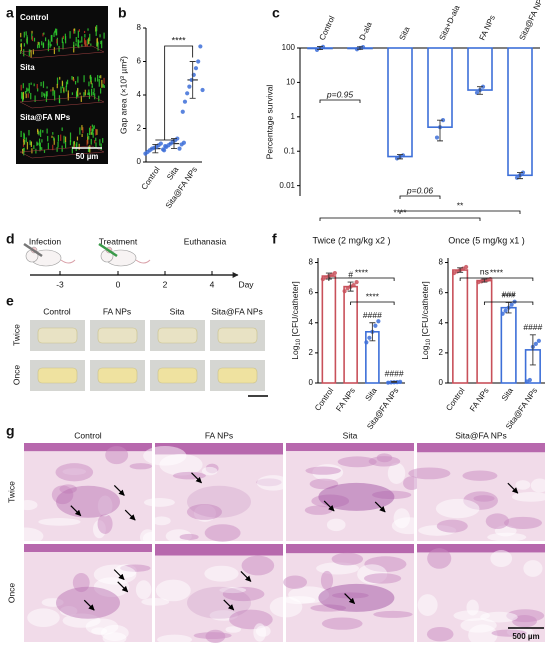 The height and width of the screenshot is (650, 550). Describe the element at coordinates (299, 341) in the screenshot. I see `y-label-sub: 10` at that location.